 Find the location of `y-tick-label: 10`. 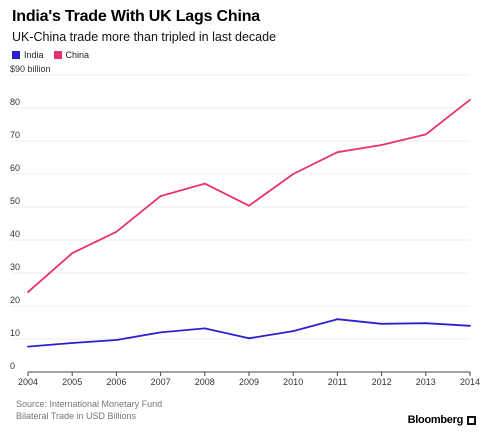

y-tick-label: 10 is located at coordinates (15, 333).